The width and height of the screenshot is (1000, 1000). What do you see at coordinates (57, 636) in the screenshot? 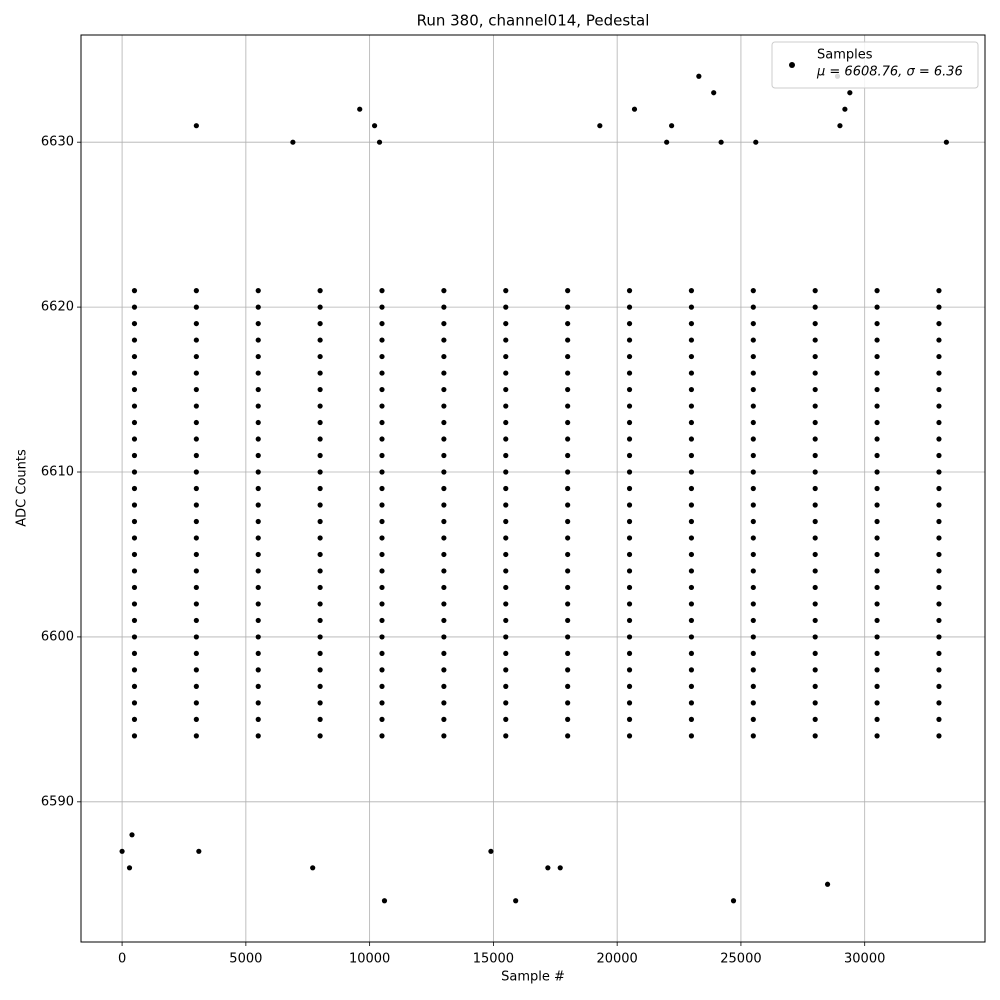
I see `y-tick-label: 6600` at bounding box center [57, 636].